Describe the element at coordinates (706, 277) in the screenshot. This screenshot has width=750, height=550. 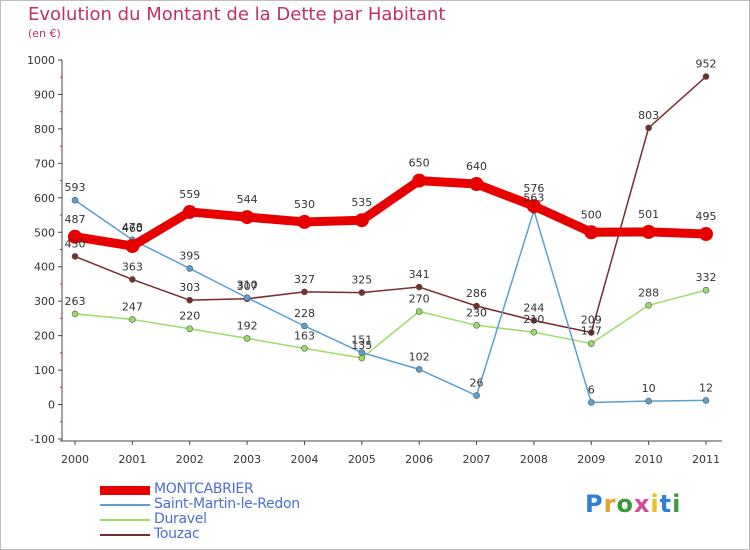
I see `data-label: 332` at that location.